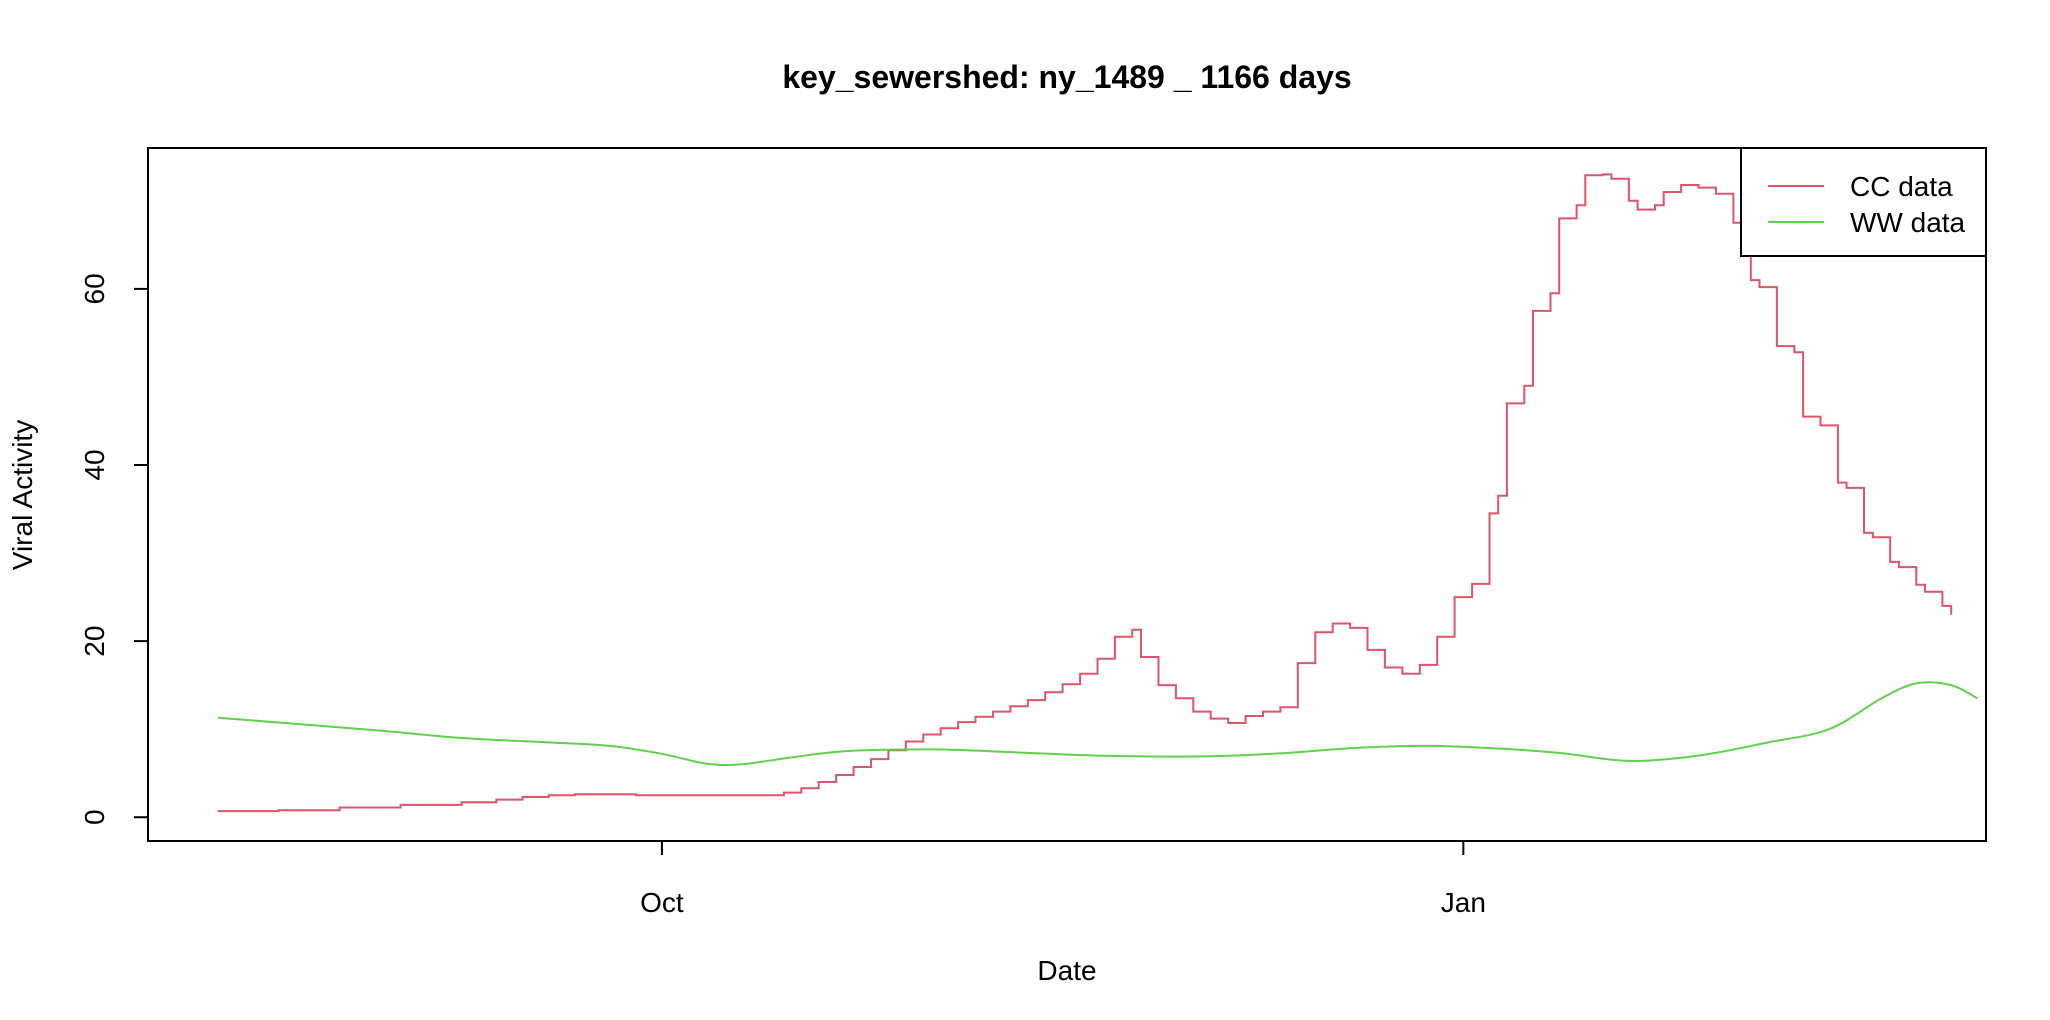 This screenshot has width=2050, height=1020. What do you see at coordinates (22, 495) in the screenshot?
I see `y-axis-label: Viral Activity` at bounding box center [22, 495].